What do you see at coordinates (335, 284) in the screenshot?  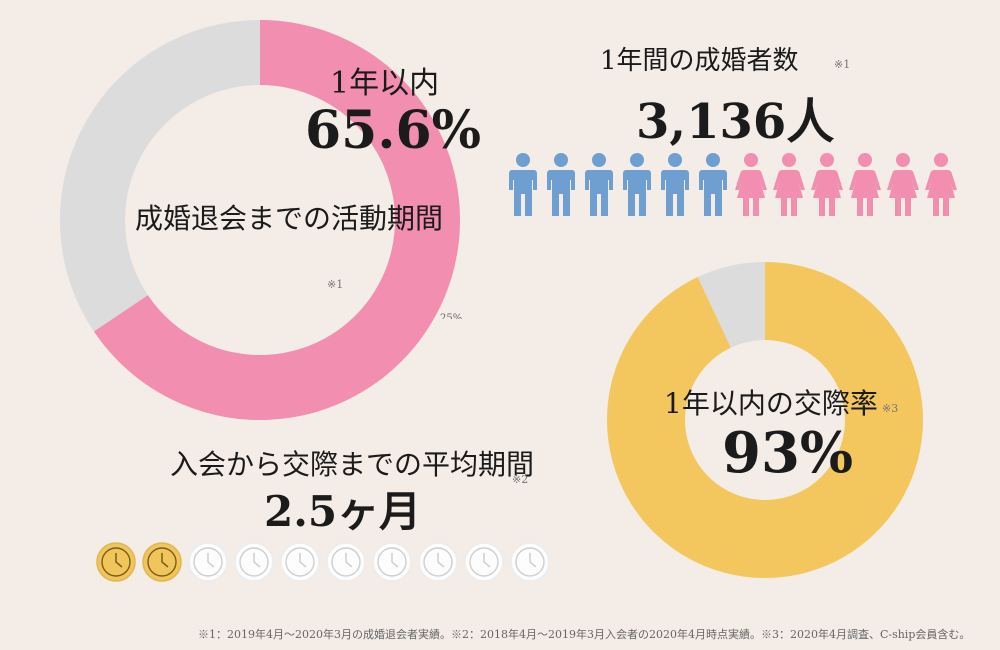 I see `note-1-chart: ※1` at bounding box center [335, 284].